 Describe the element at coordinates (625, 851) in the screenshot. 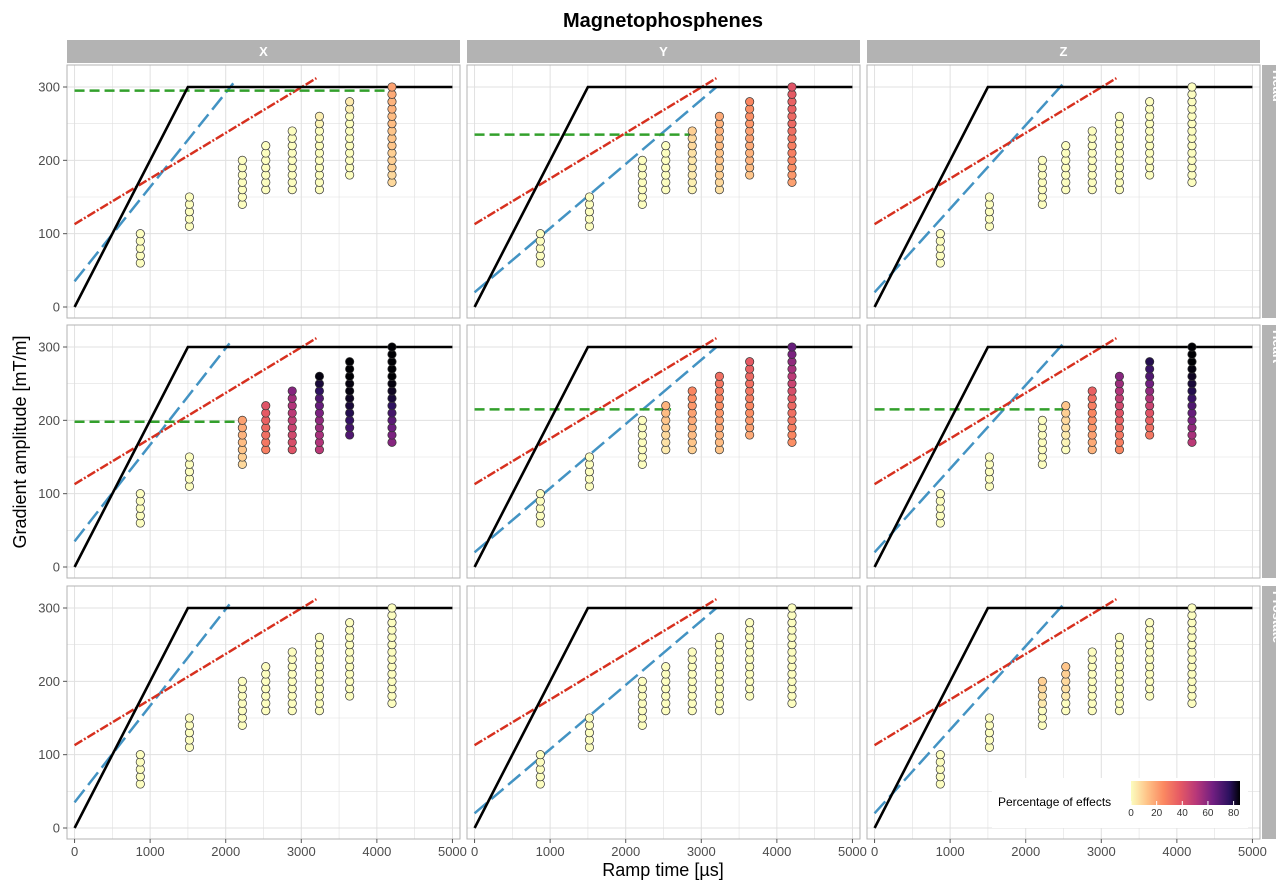

I see `x-tick-label: 2000` at that location.